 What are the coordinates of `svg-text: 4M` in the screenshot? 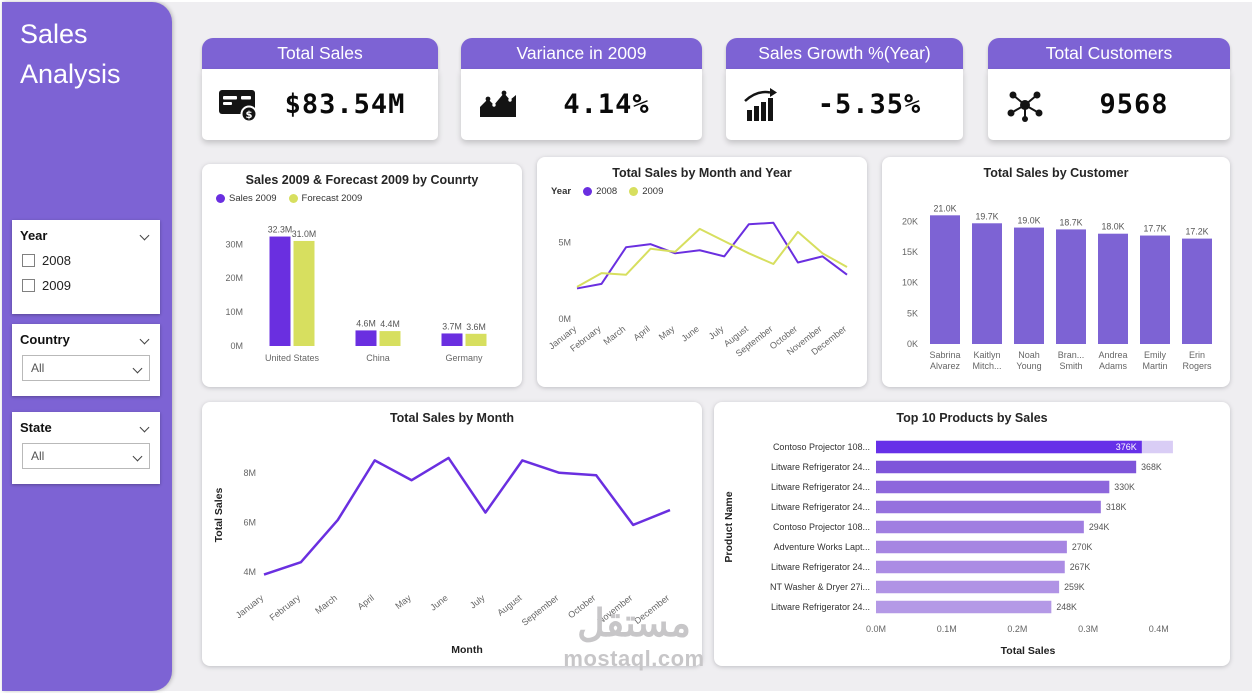 It's located at (249, 572).